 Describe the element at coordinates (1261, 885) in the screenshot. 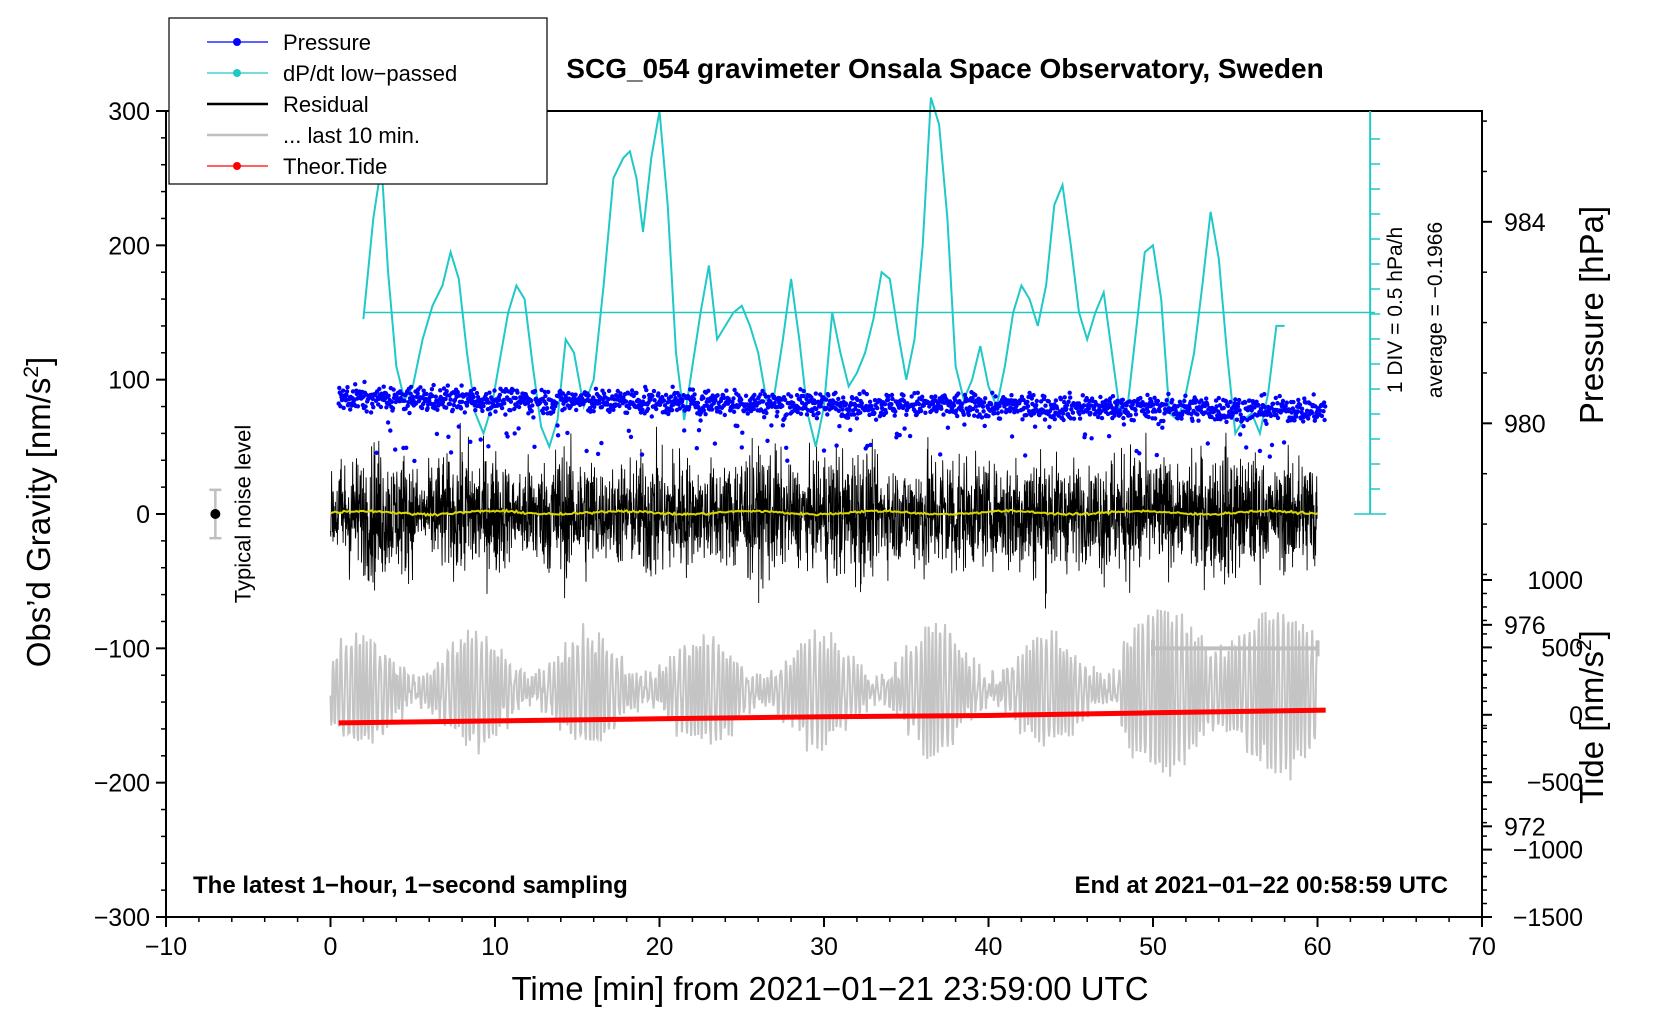

I see `end-time-note: End at 2021−01−22 00:58:59 UTC` at that location.